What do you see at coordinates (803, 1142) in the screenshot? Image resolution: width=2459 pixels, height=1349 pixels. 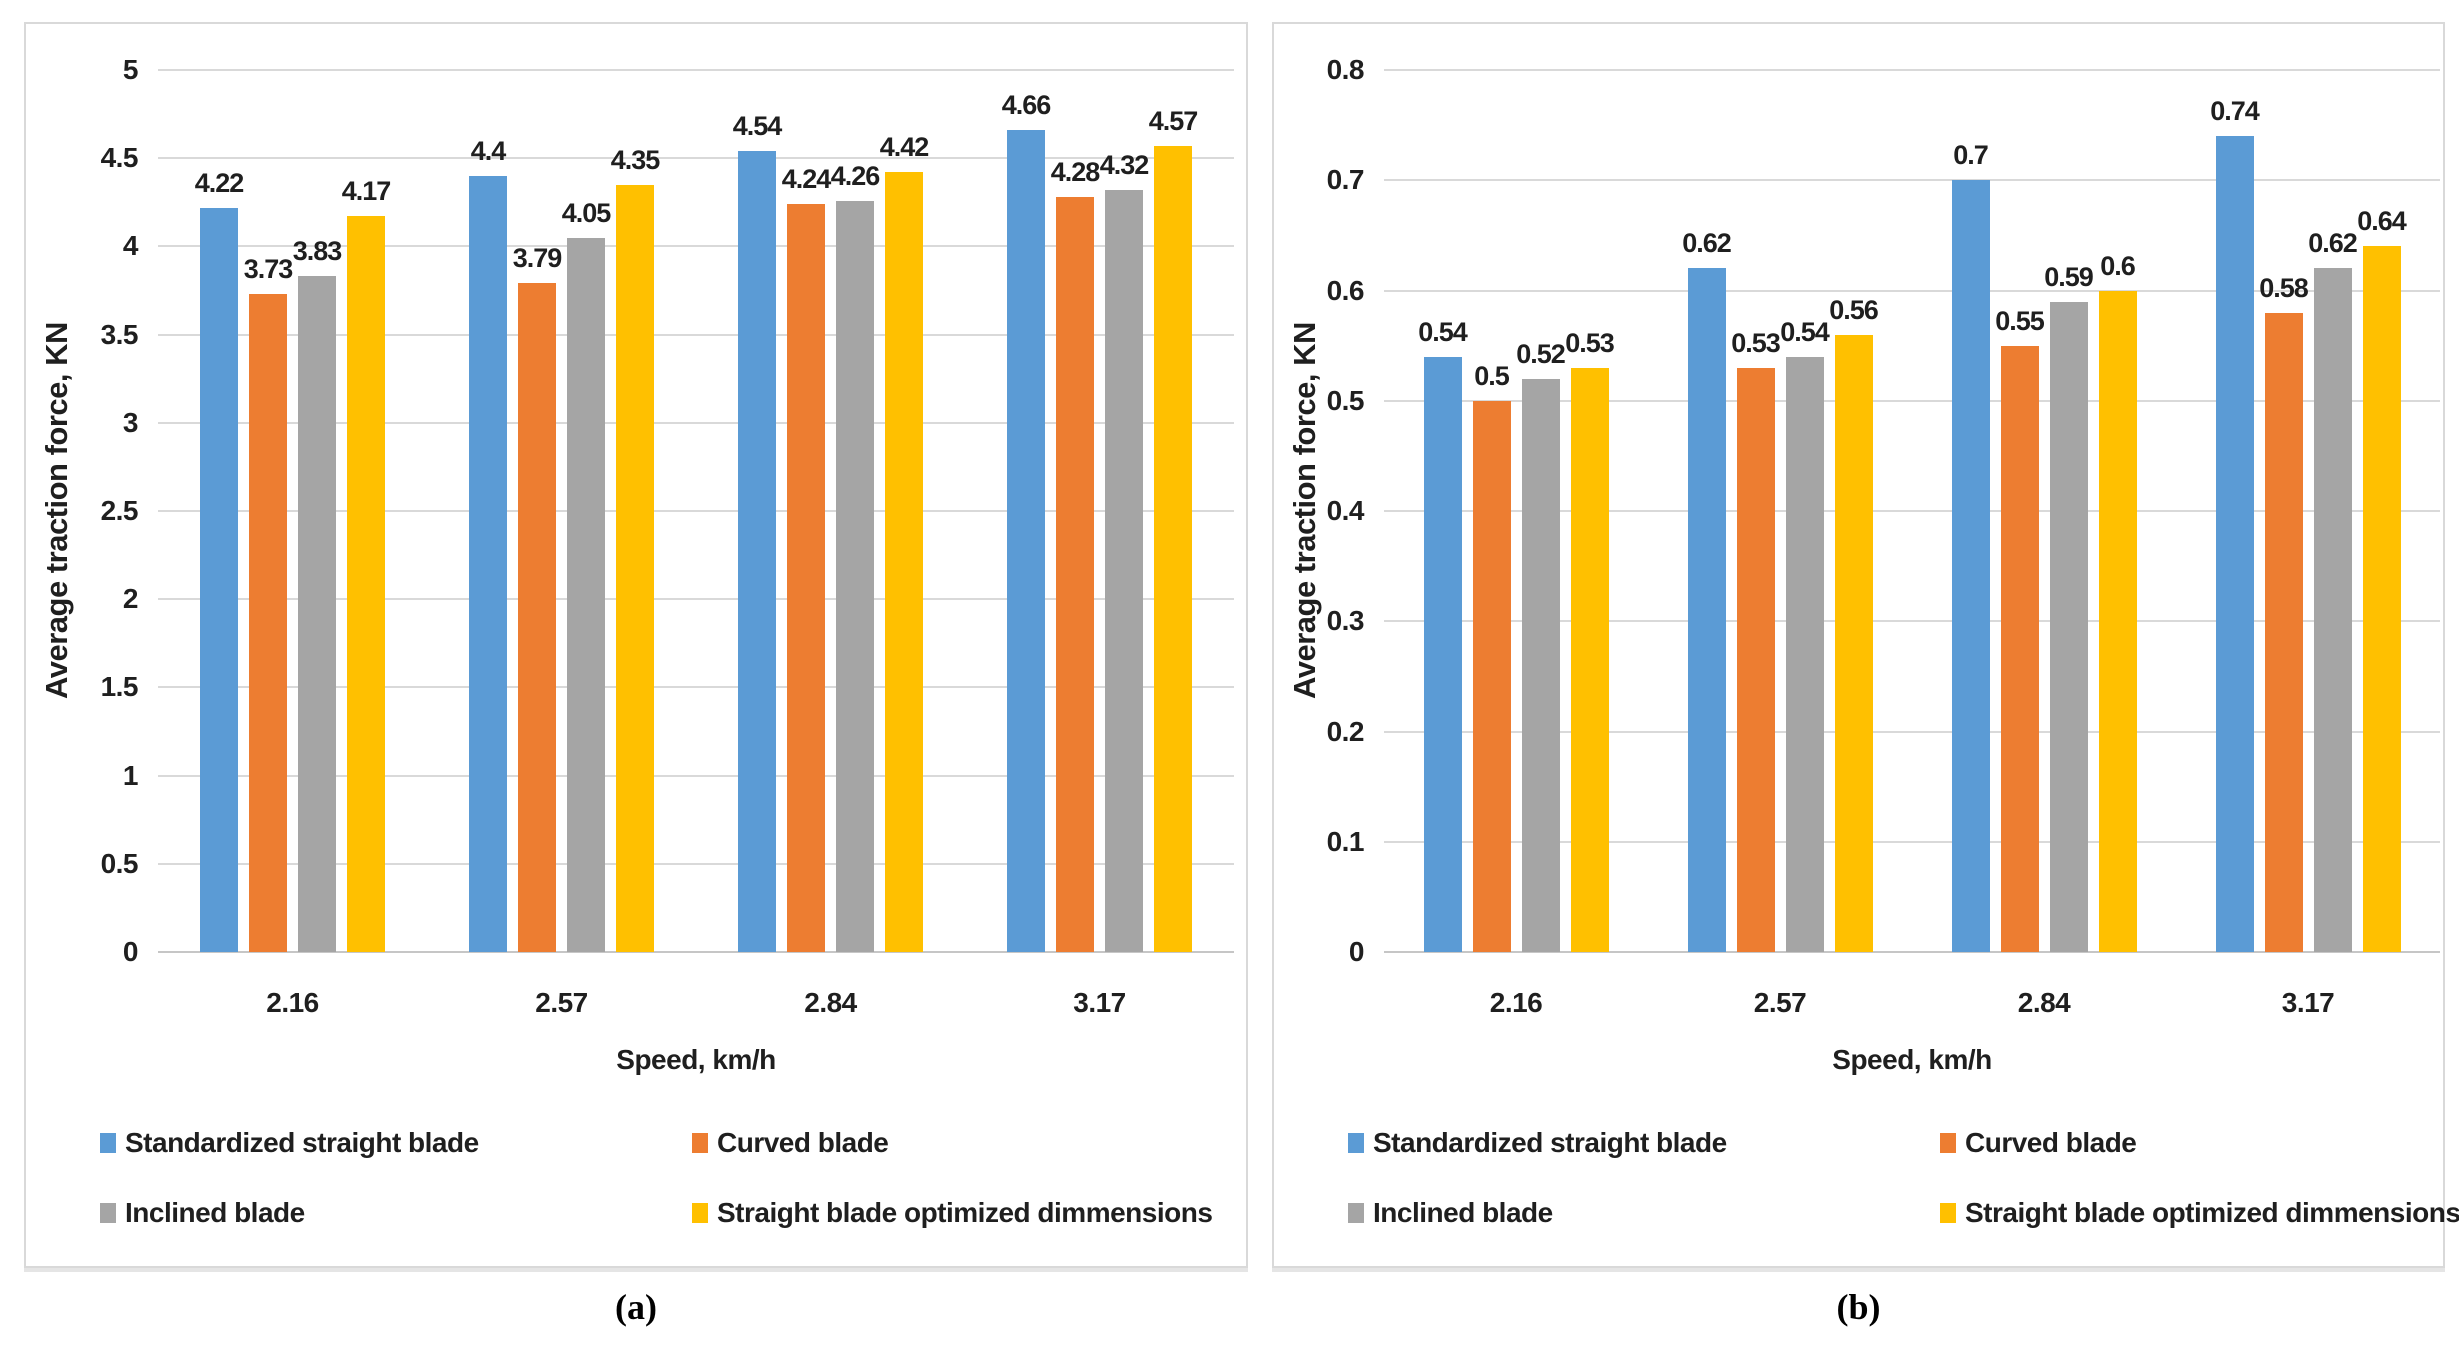 I see `legend-label: Curved blade` at bounding box center [803, 1142].